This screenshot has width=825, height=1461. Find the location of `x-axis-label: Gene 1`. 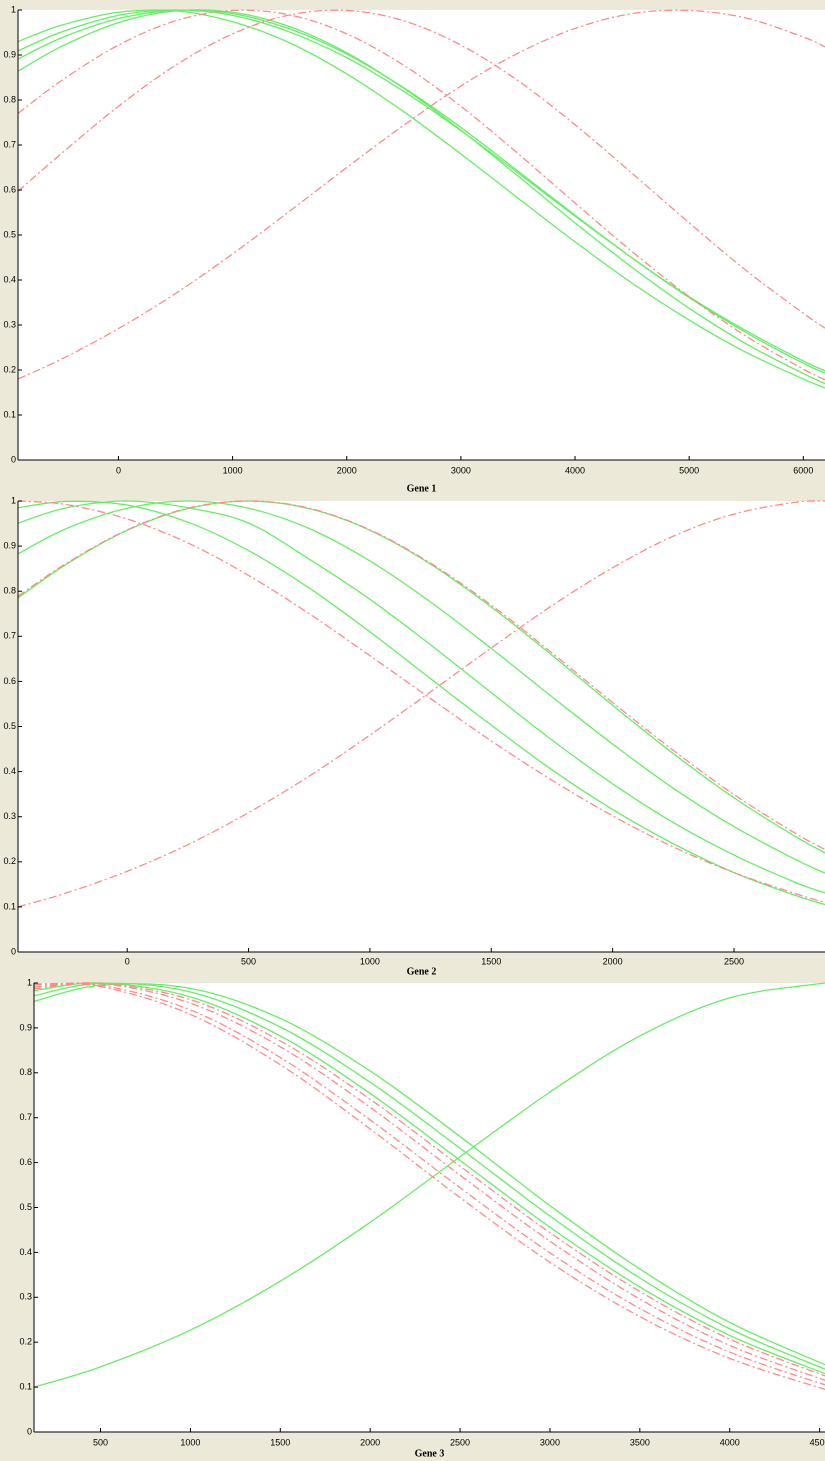

x-axis-label: Gene 1 is located at coordinates (422, 488).